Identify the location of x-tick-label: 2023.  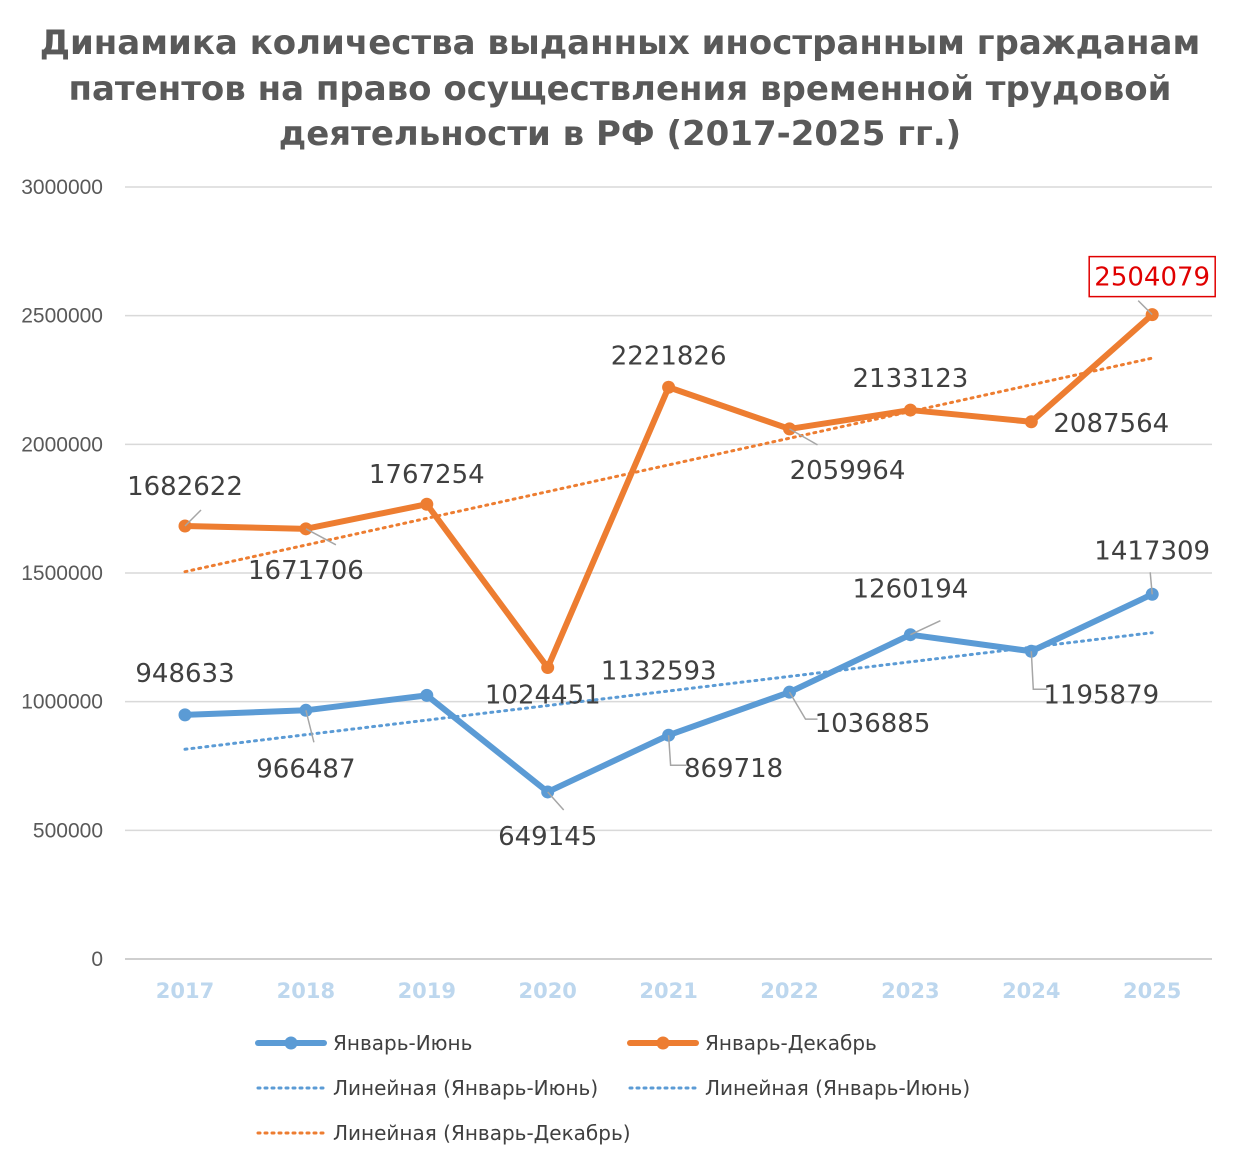
(910, 991).